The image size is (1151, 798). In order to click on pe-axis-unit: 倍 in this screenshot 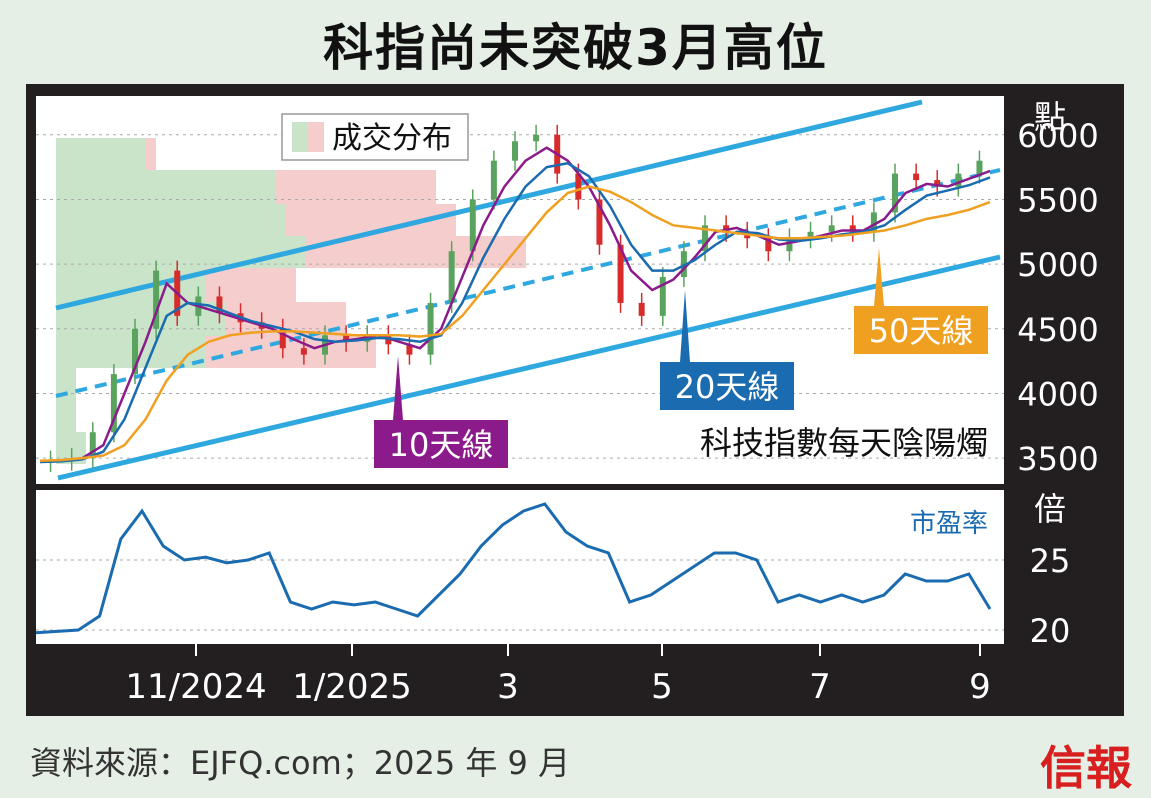, I will do `click(1050, 509)`.